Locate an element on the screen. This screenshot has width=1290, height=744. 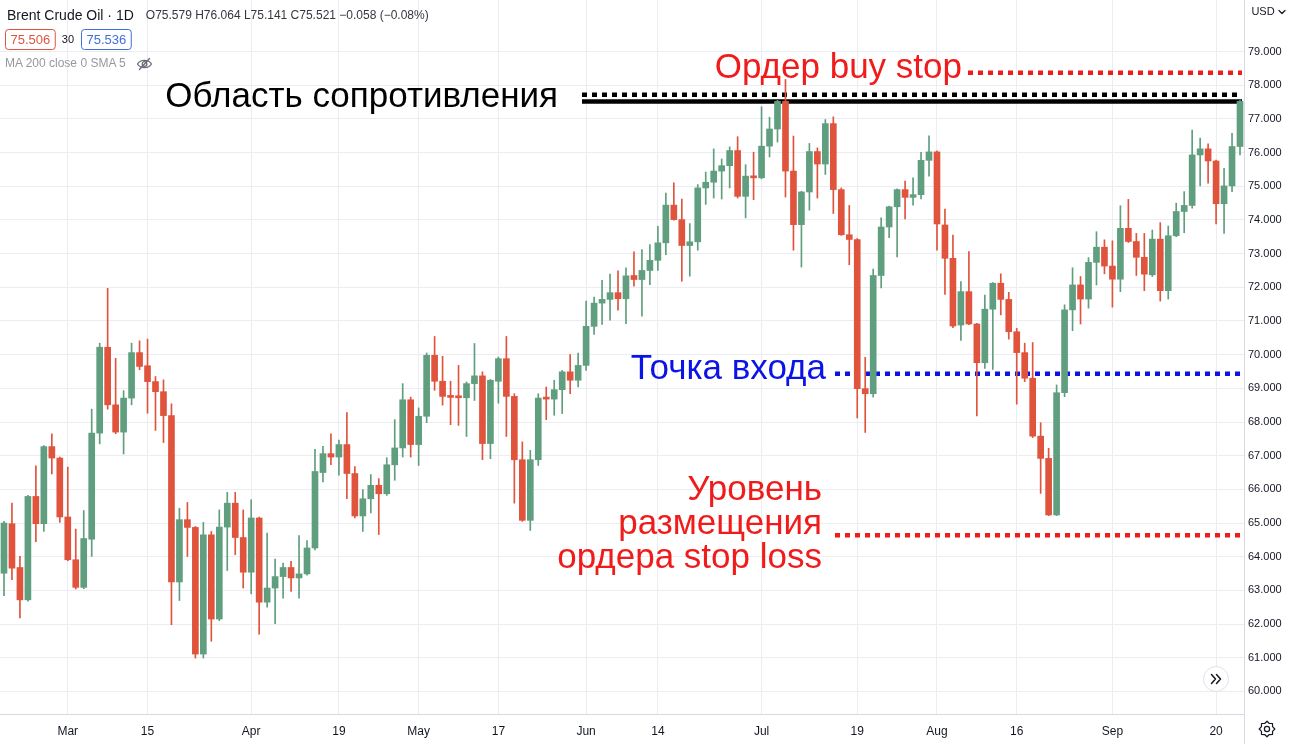
x-tick-label: 16 is located at coordinates (1017, 730).